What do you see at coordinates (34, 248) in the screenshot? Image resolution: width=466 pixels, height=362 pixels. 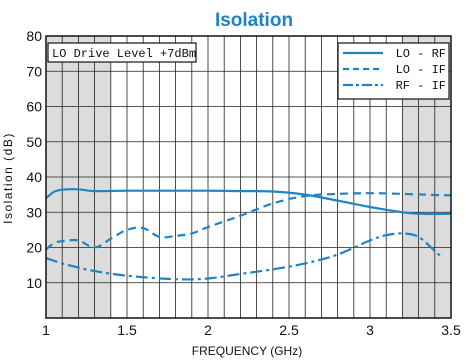 I see `y-tick-label: 20` at bounding box center [34, 248].